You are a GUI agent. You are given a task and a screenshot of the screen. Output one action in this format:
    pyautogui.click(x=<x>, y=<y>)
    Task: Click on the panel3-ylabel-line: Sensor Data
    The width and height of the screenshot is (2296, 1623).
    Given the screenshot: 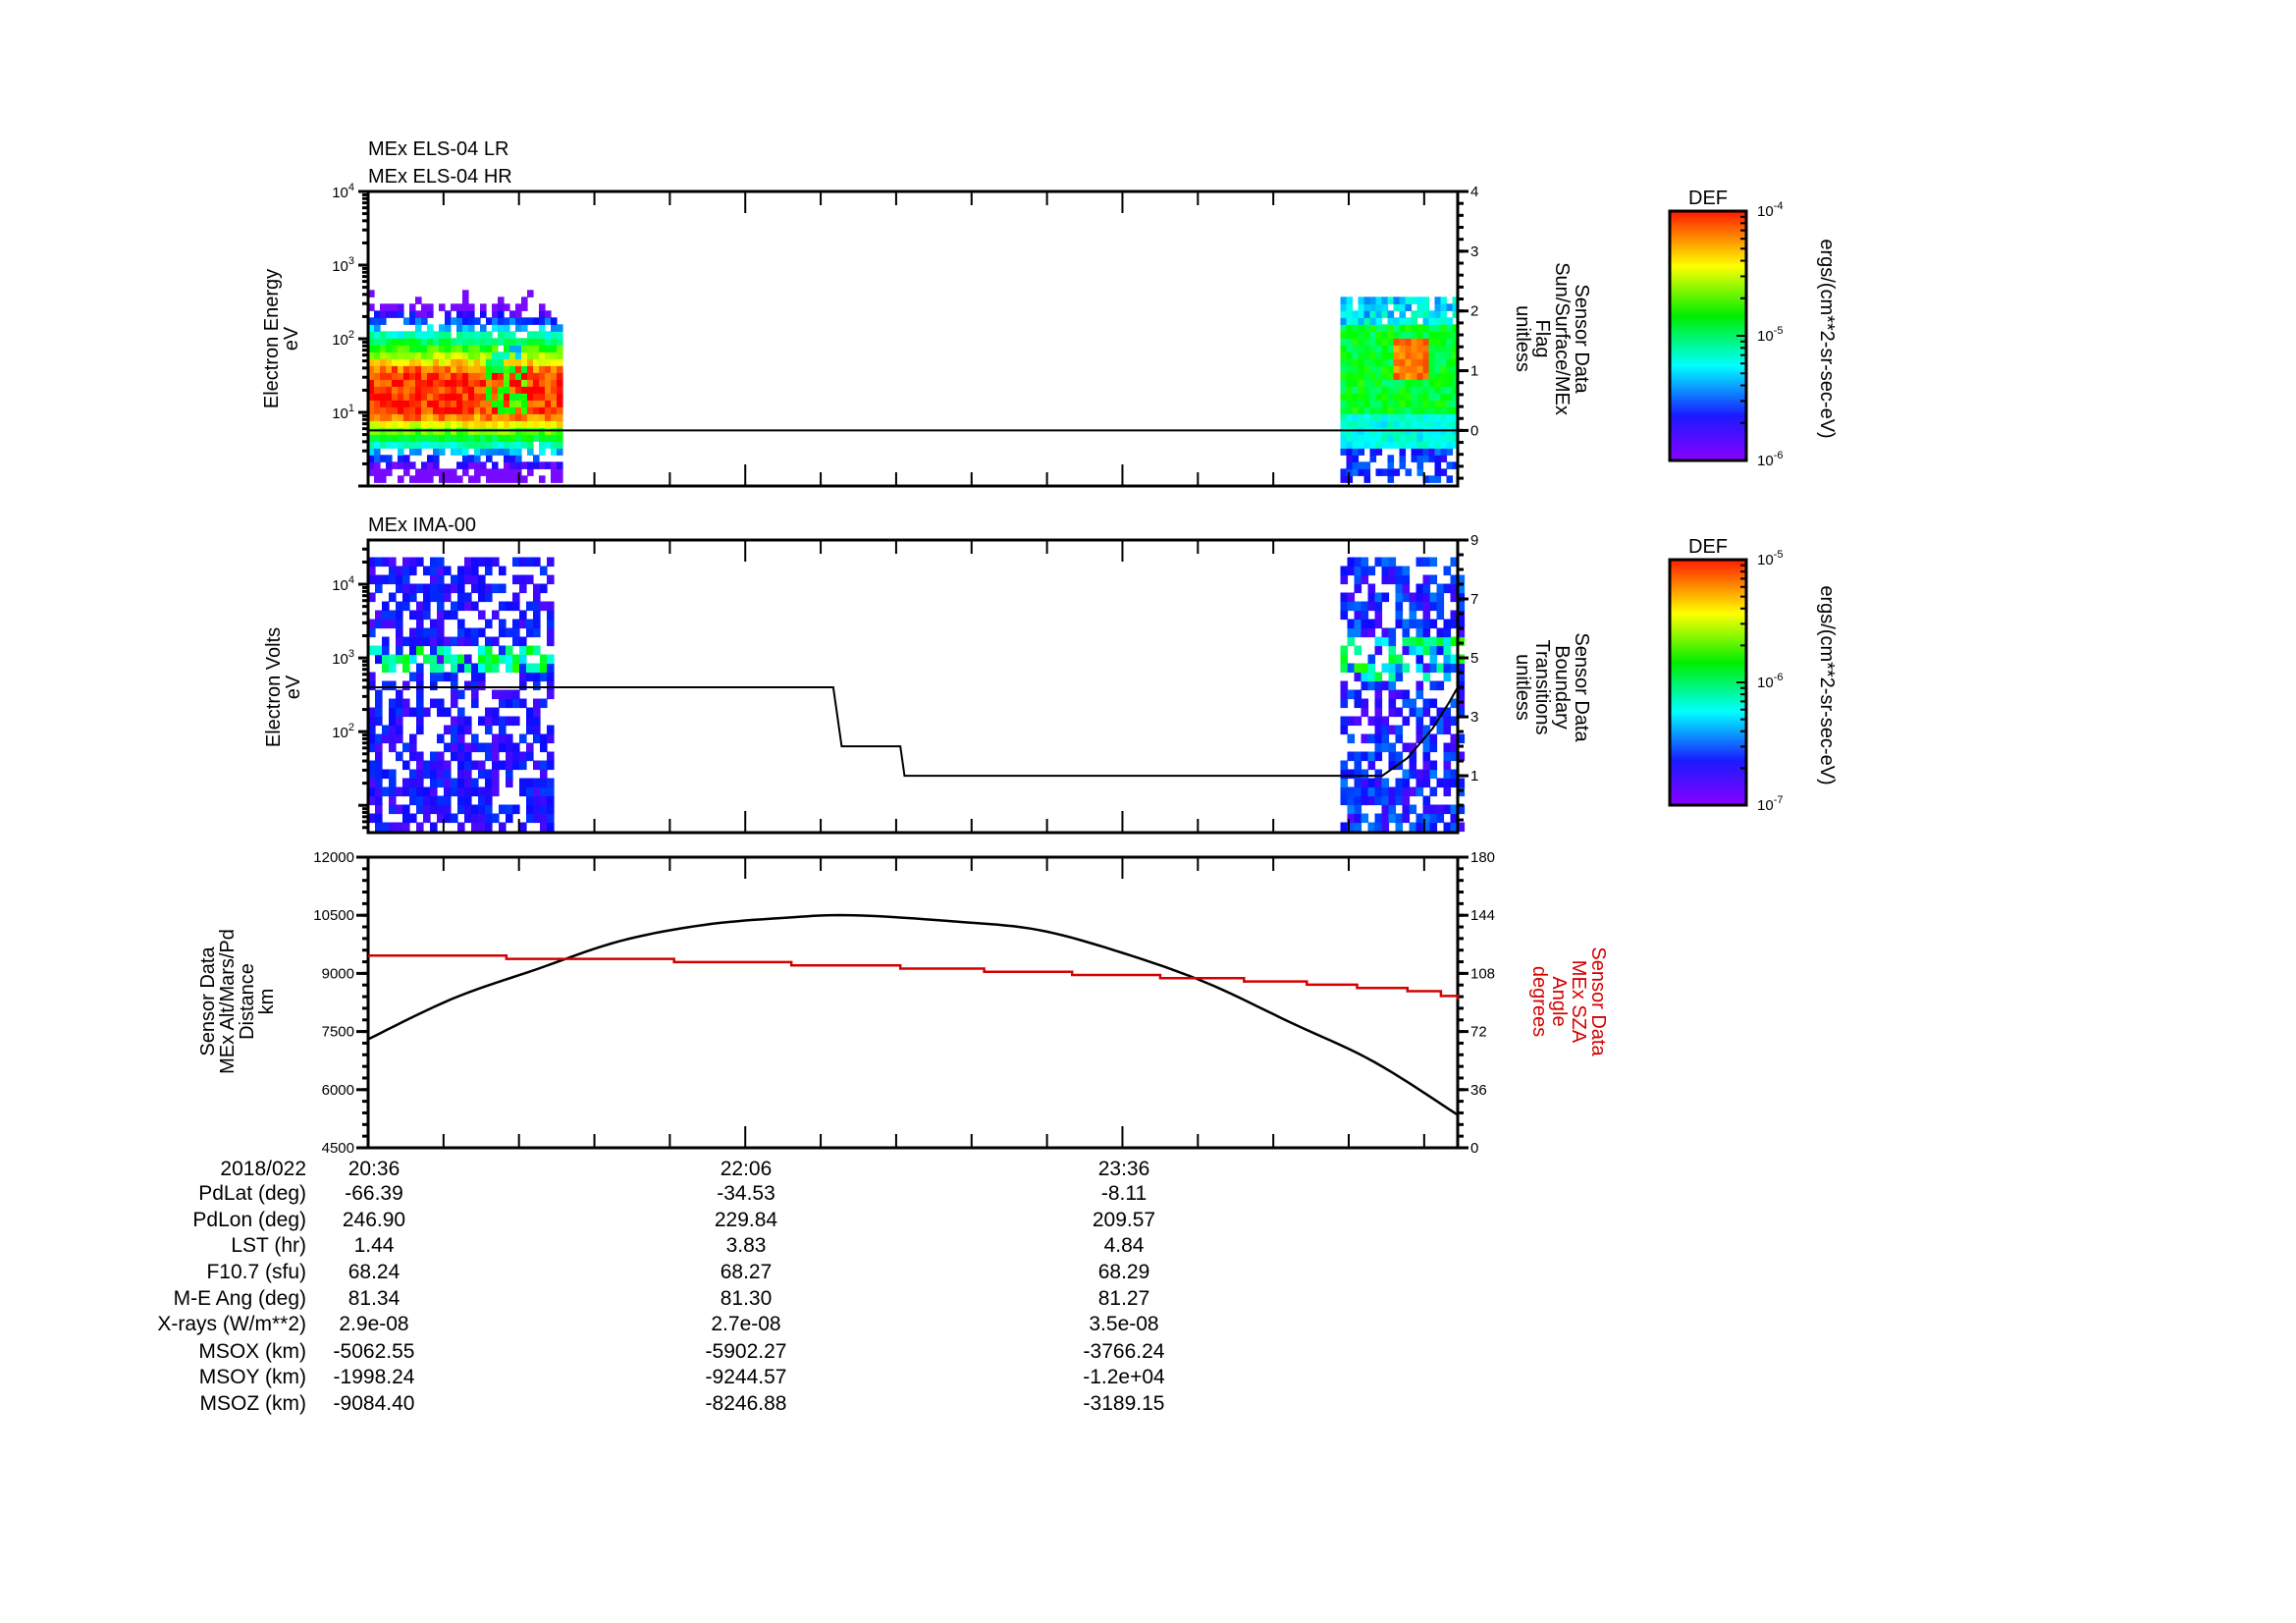 What is the action you would take?
    pyautogui.click(x=208, y=1001)
    